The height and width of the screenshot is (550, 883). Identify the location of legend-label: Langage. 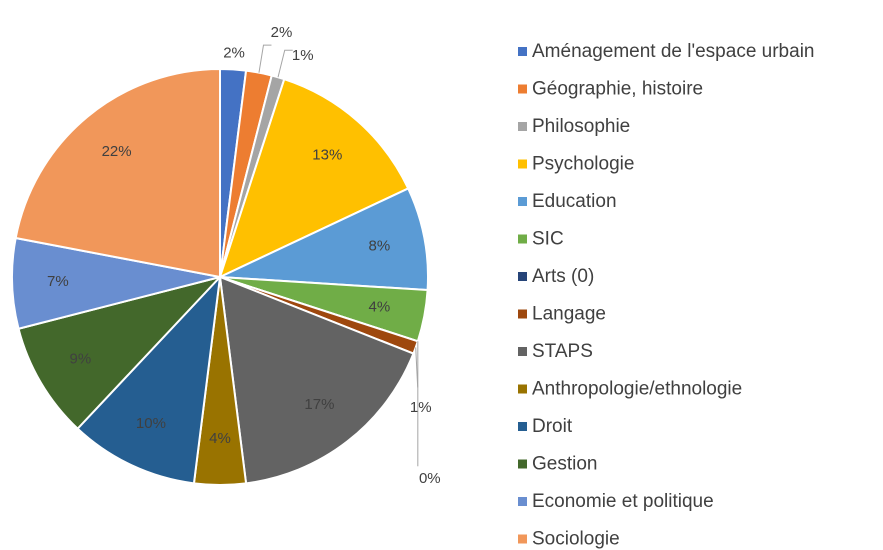
(569, 314).